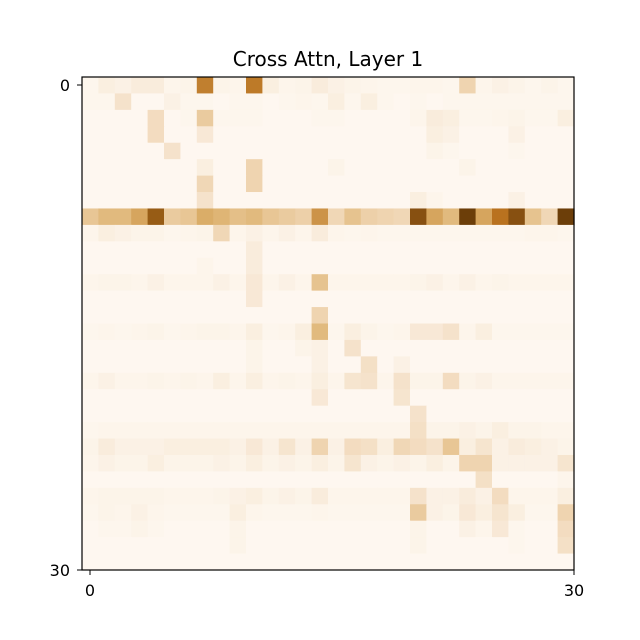 This screenshot has width=640, height=640. What do you see at coordinates (451, 316) in the screenshot?
I see `heatmap-cell-r14-c22` at bounding box center [451, 316].